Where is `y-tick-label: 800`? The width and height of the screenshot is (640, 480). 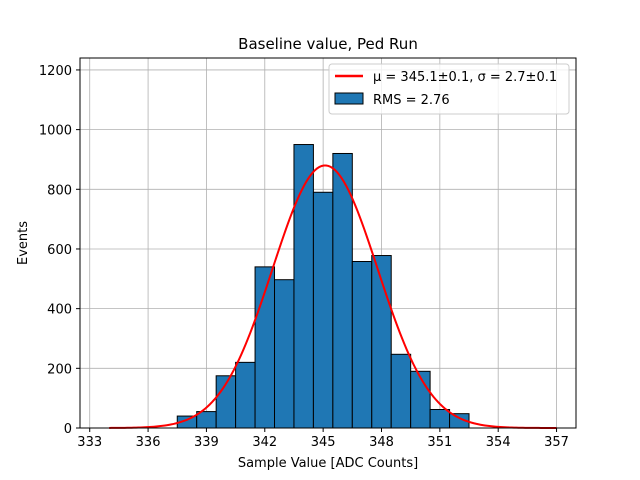 y-tick-label: 800 is located at coordinates (59, 190).